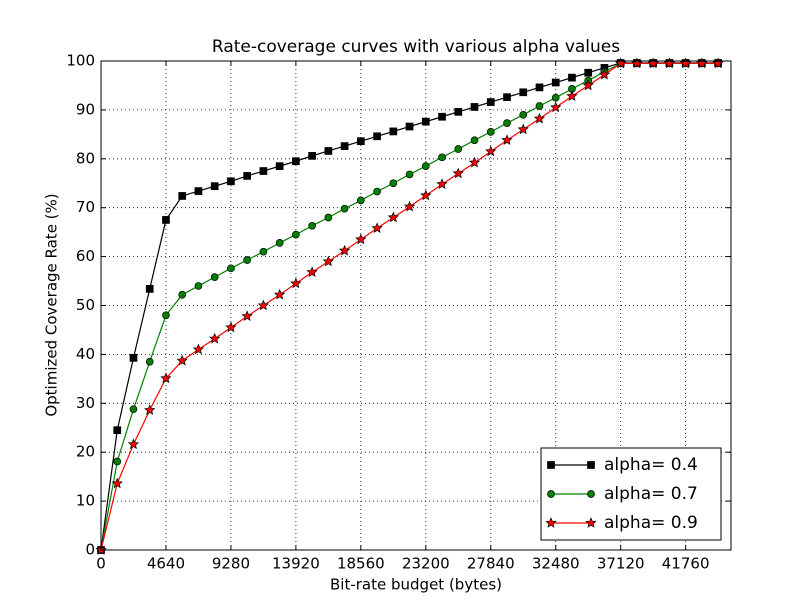 The height and width of the screenshot is (612, 812). What do you see at coordinates (52, 304) in the screenshot?
I see `y-axis-label: Optimized Coverage Rate (%)` at bounding box center [52, 304].